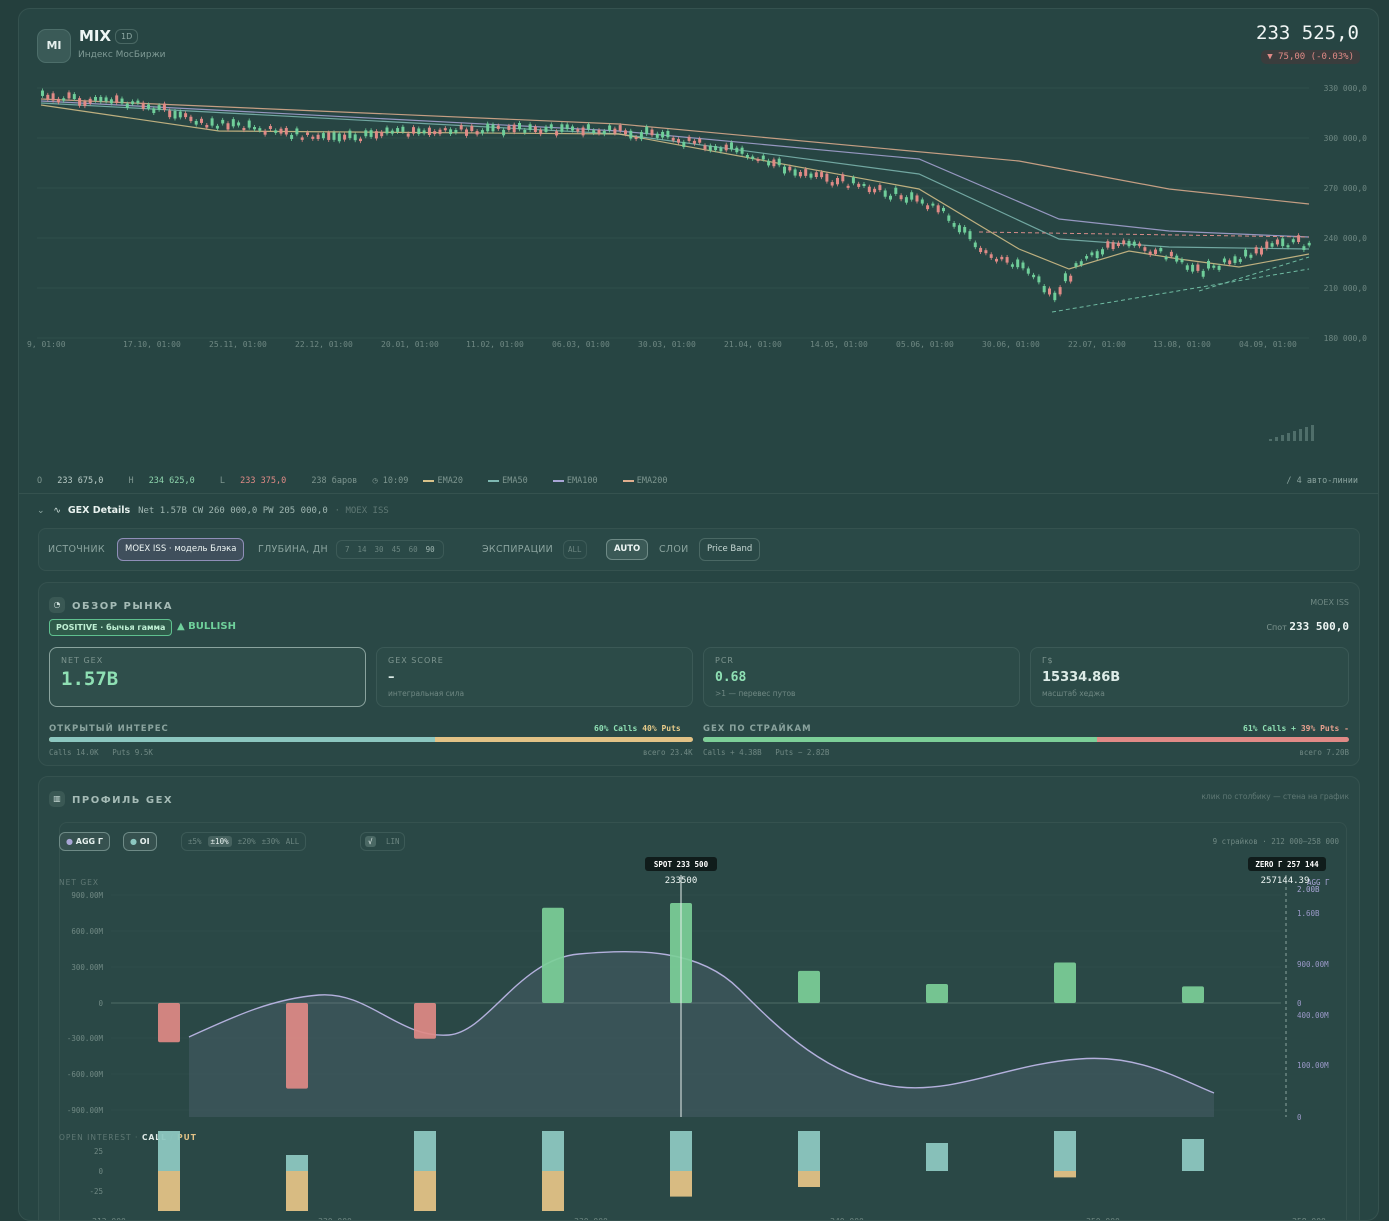 The image size is (1389, 1221). What do you see at coordinates (1275, 796) in the screenshot?
I see `profile-hint: клик по столбику — стена на график` at bounding box center [1275, 796].